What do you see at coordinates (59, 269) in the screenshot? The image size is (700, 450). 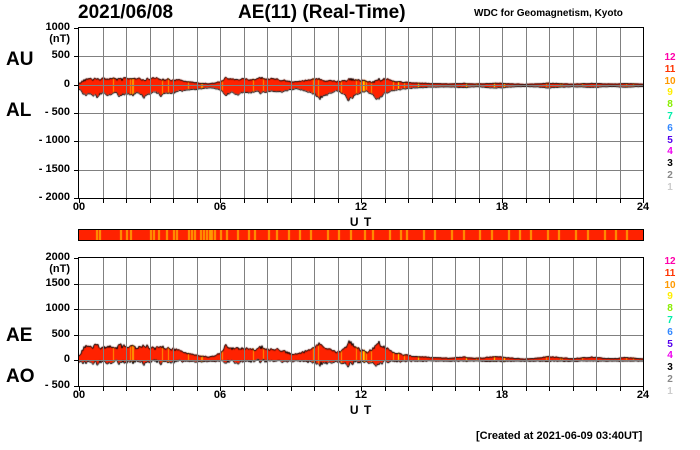 I see `y-axis-unit-label: (nT)` at bounding box center [59, 269].